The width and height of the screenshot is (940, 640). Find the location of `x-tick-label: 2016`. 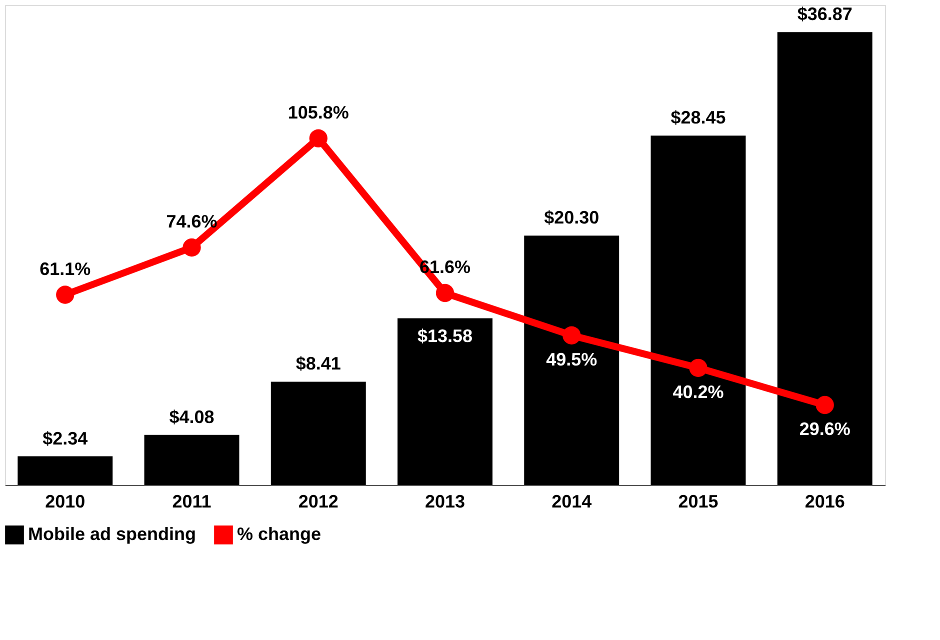

x-tick-label: 2016 is located at coordinates (824, 502).